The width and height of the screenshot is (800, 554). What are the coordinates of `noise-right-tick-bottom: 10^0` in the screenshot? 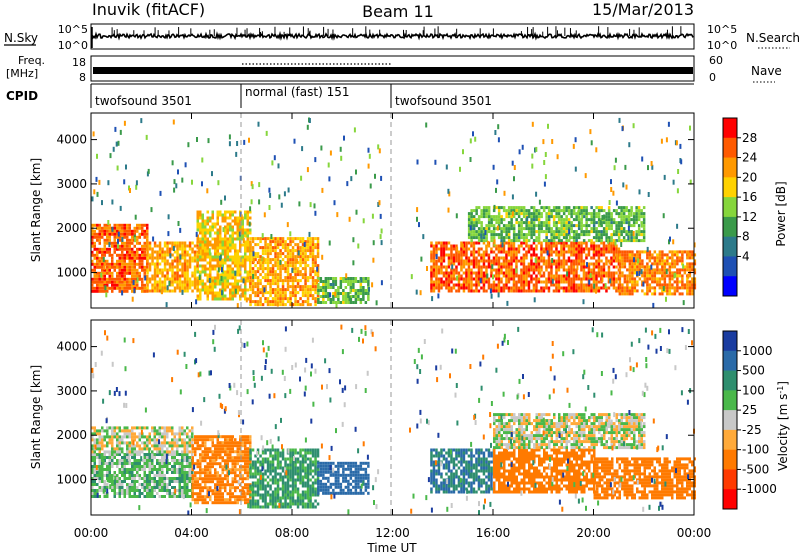 It's located at (722, 45).